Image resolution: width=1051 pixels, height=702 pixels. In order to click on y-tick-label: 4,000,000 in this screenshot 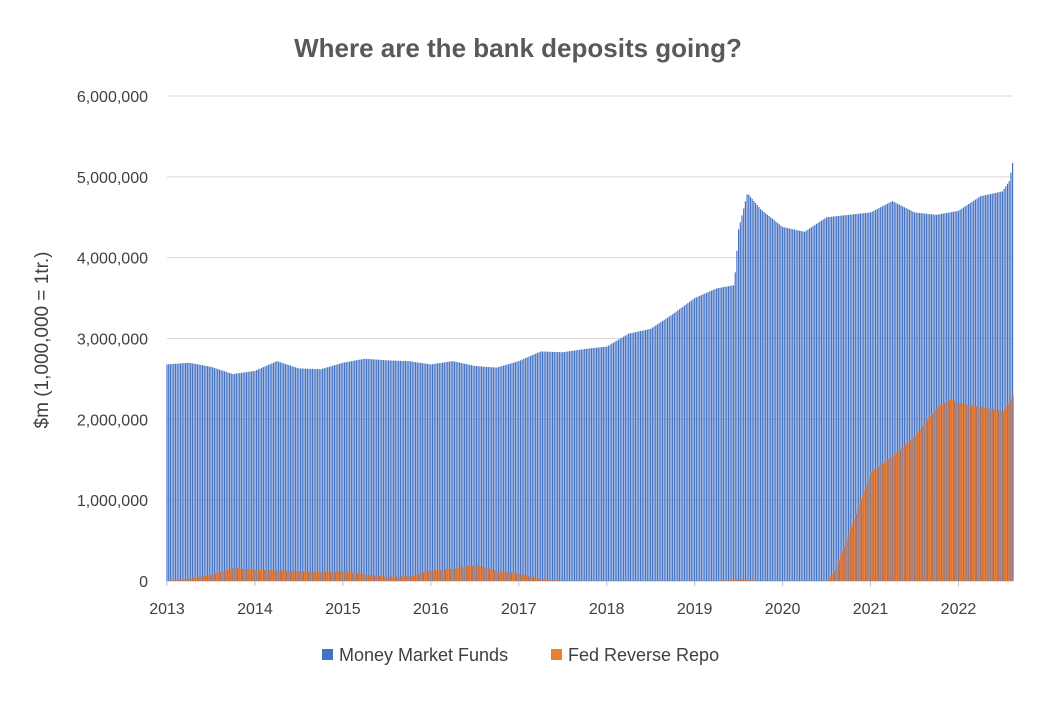, I will do `click(112, 259)`.